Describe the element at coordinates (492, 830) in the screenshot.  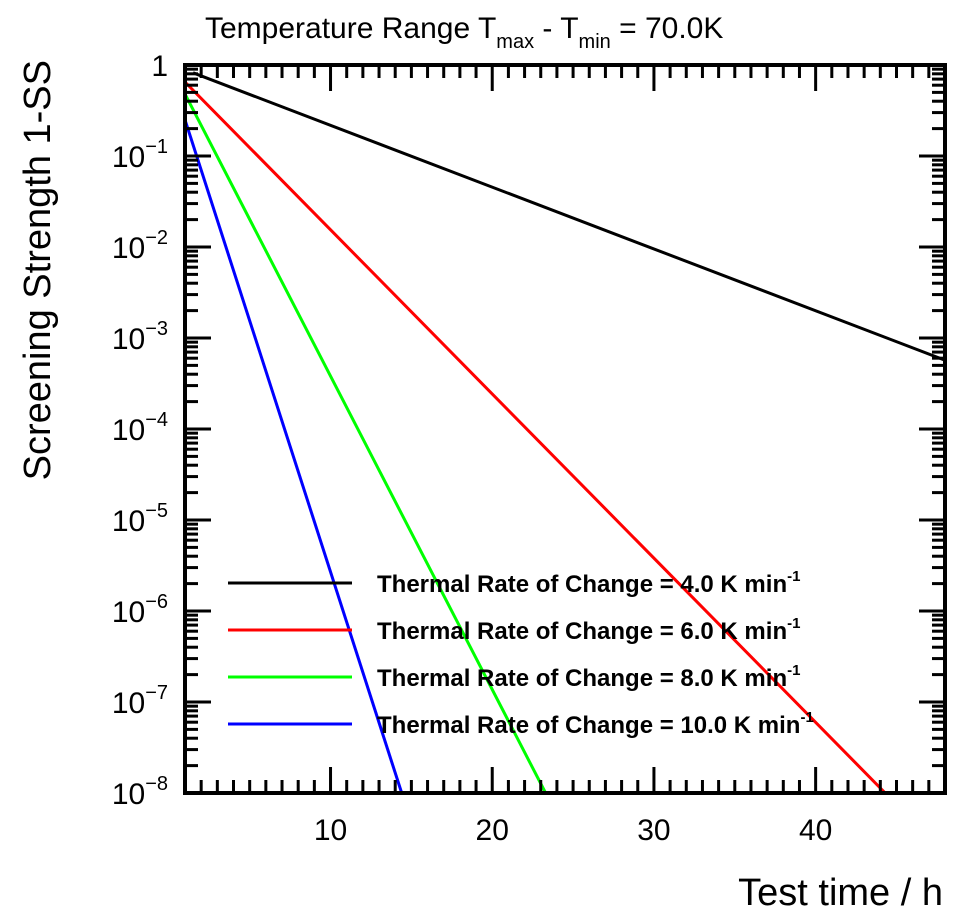
I see `x-tick-label: 20` at that location.